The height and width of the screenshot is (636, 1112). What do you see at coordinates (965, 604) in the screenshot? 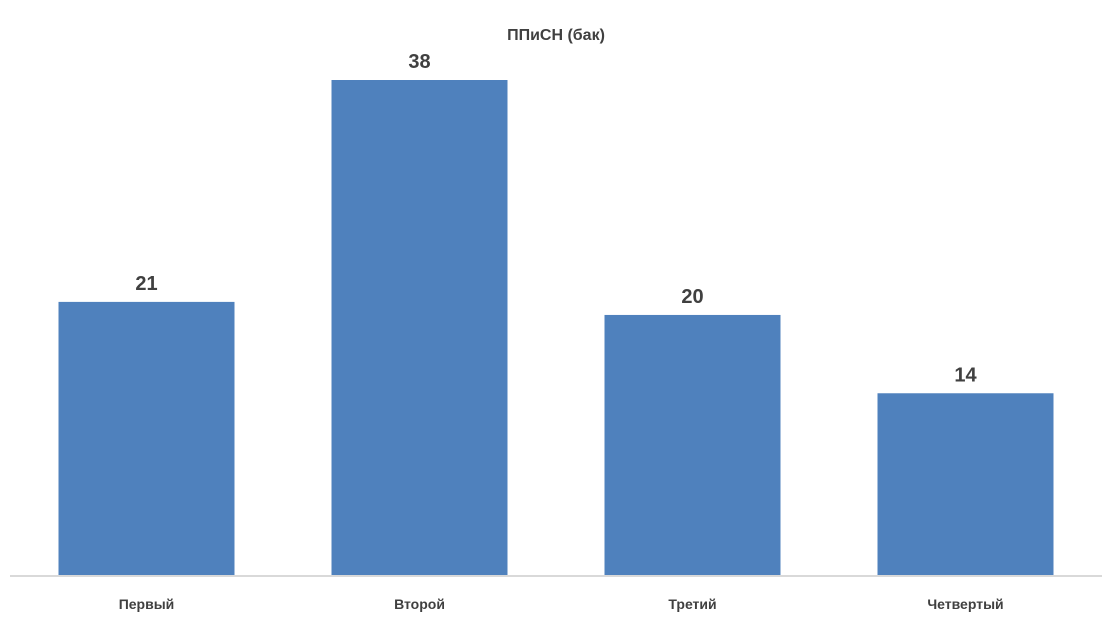
I see `category-label-4: Четвертый` at bounding box center [965, 604].